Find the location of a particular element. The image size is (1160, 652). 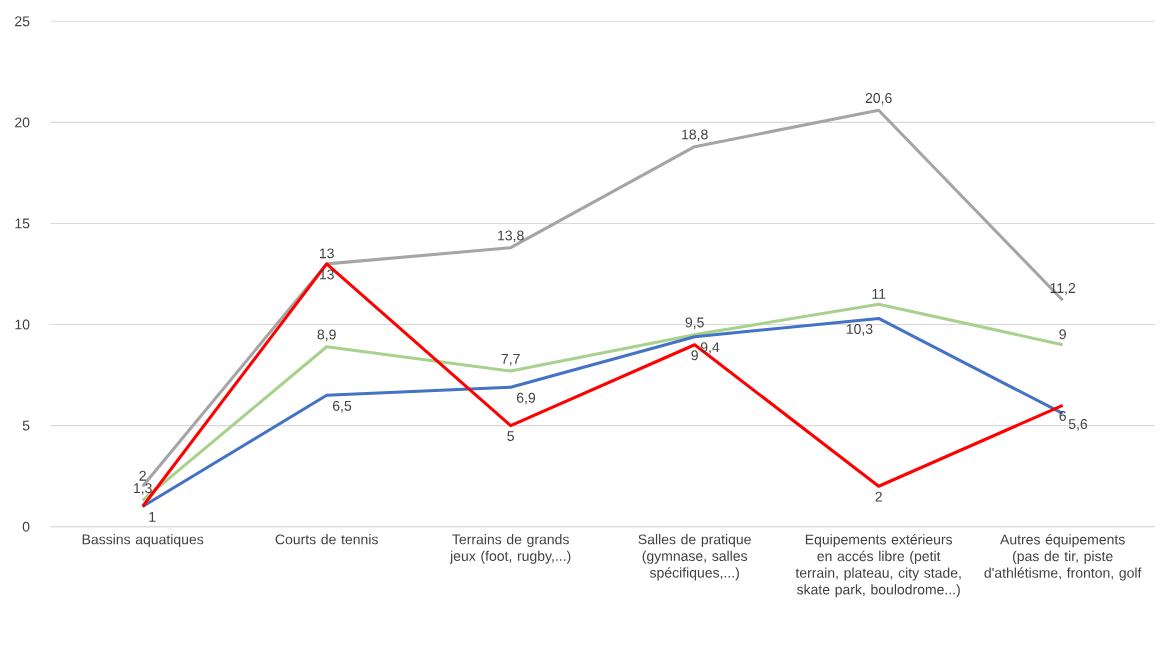

y-tick-label: 25 is located at coordinates (22, 21).